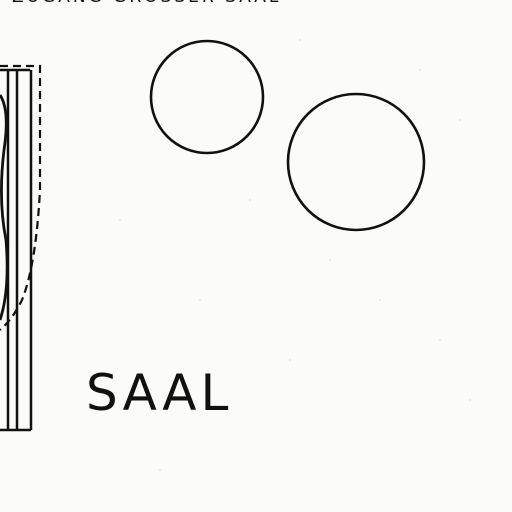 Image resolution: width=512 pixels, height=512 pixels. What do you see at coordinates (21, 197) in the screenshot?
I see `dashed-outline` at bounding box center [21, 197].